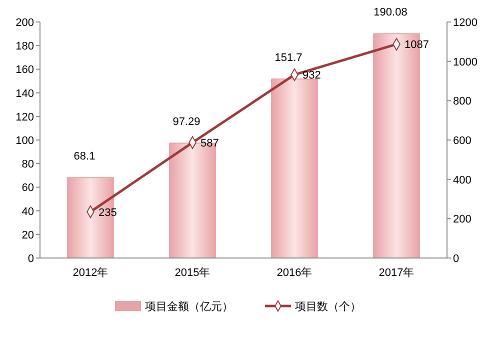 The image size is (495, 344). I want to click on x-tick-label: 2016年, so click(294, 273).